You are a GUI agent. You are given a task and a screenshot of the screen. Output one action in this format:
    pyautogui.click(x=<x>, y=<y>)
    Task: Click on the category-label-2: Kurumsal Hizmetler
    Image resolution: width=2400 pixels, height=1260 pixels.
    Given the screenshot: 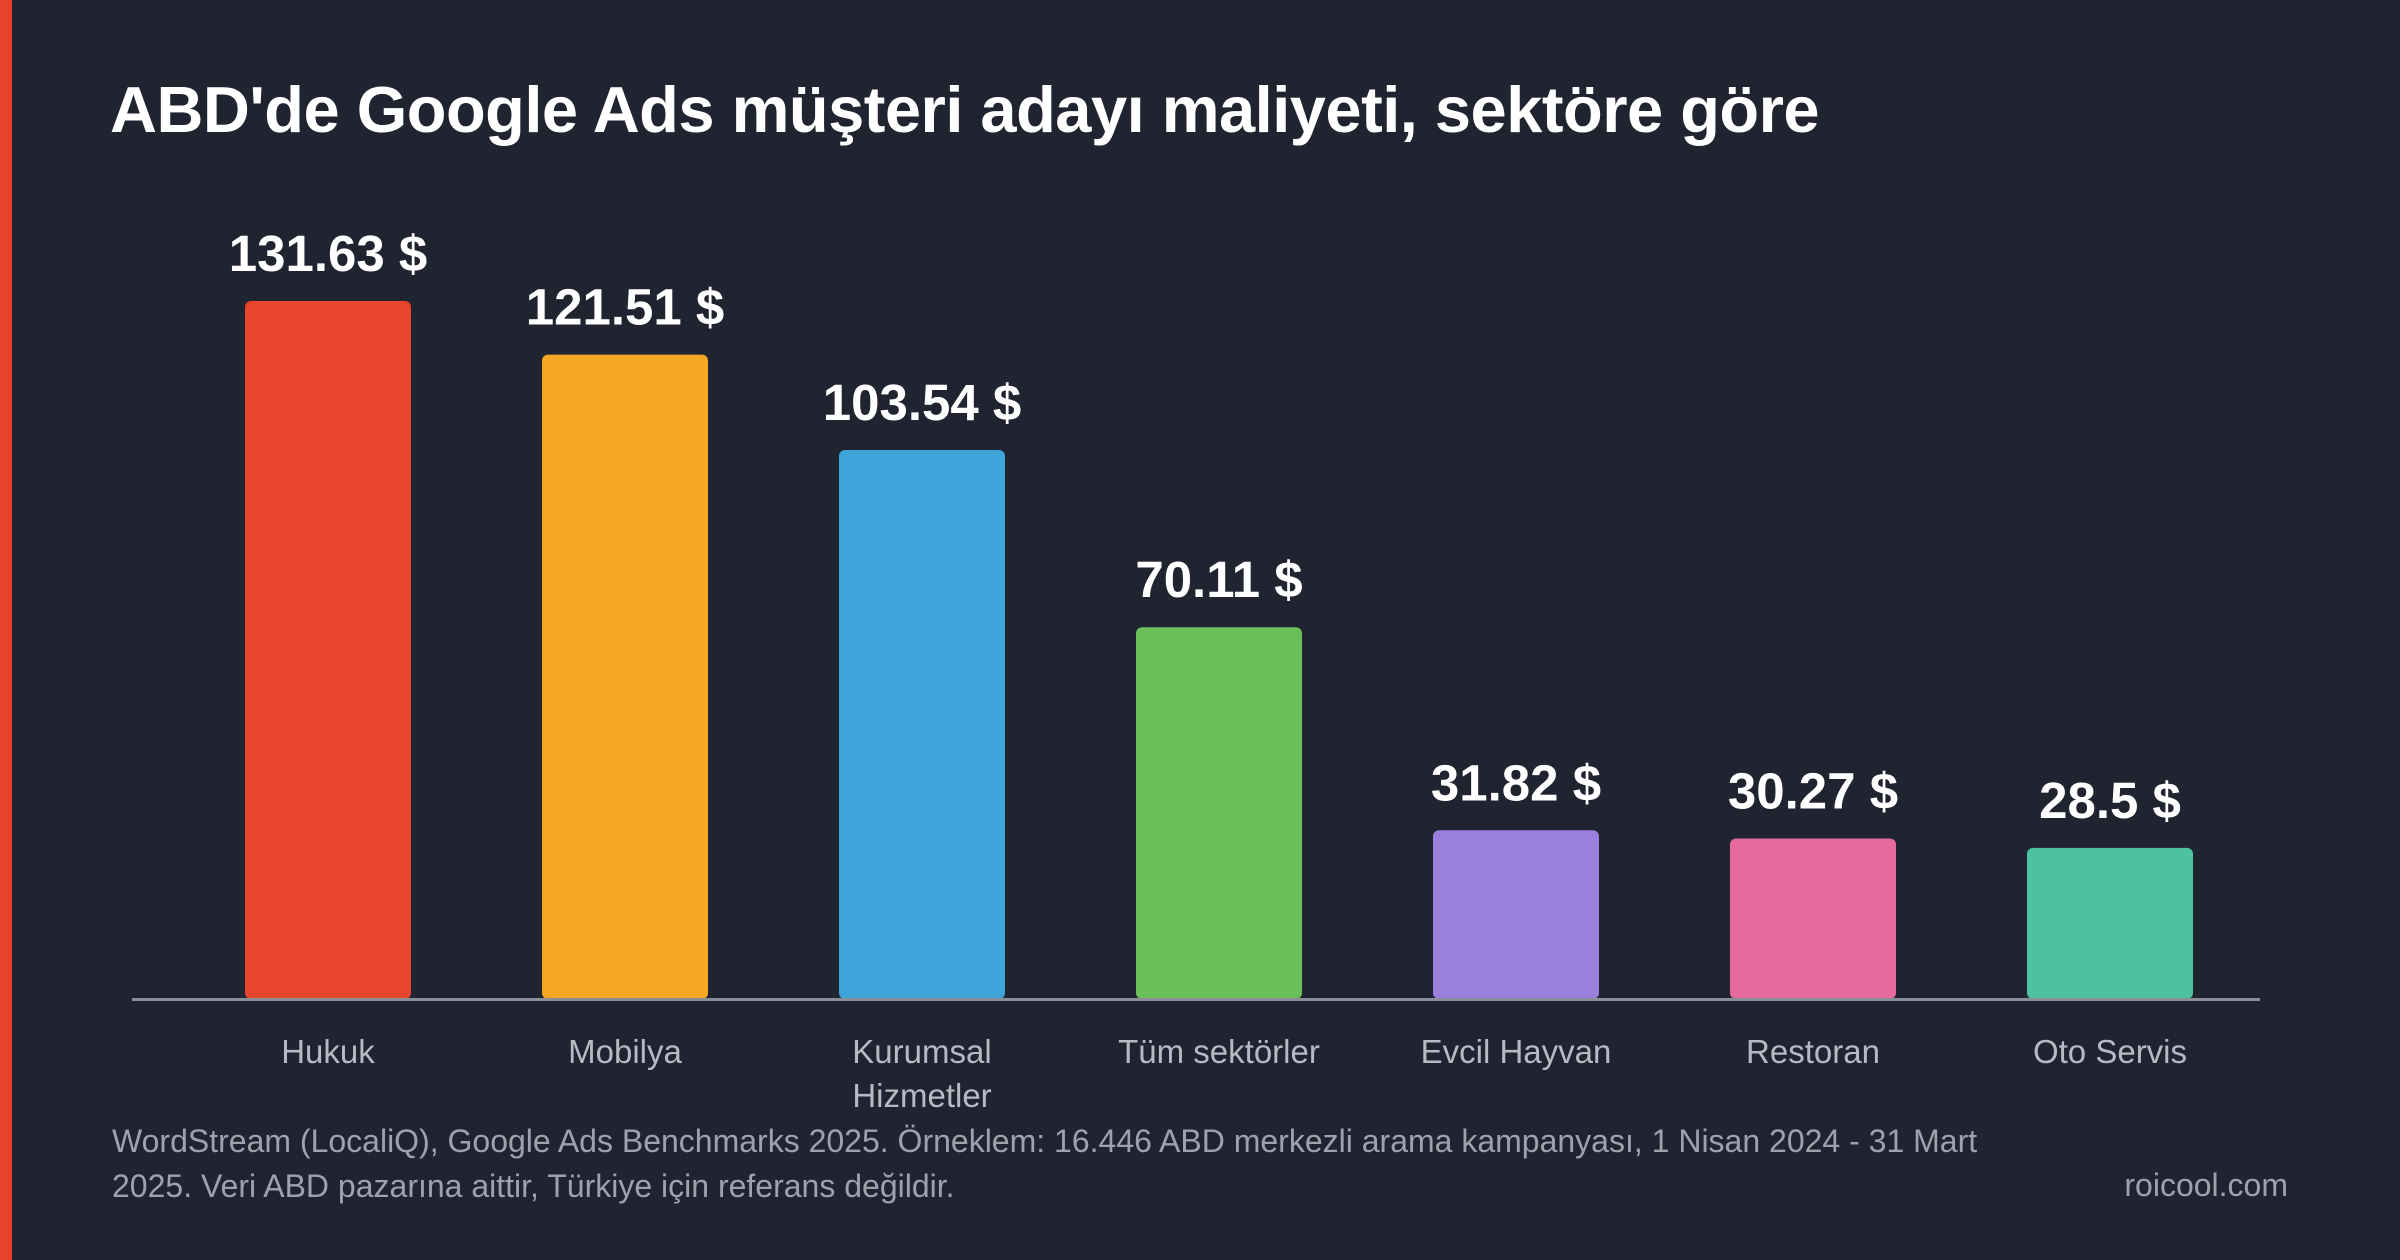 What is the action you would take?
    pyautogui.click(x=921, y=1073)
    